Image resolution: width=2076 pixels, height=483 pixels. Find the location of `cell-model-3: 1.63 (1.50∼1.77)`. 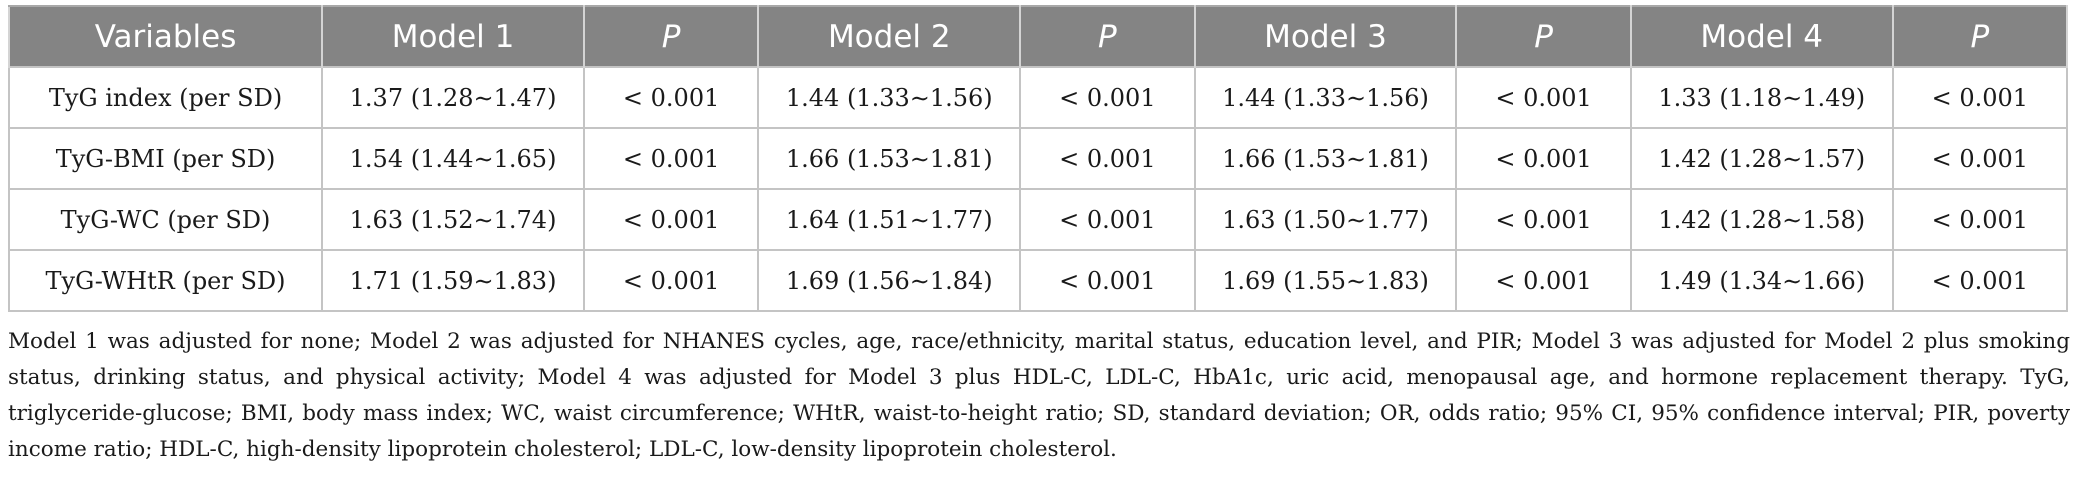

cell-model-3: 1.63 (1.50∼1.77) is located at coordinates (1325, 219).